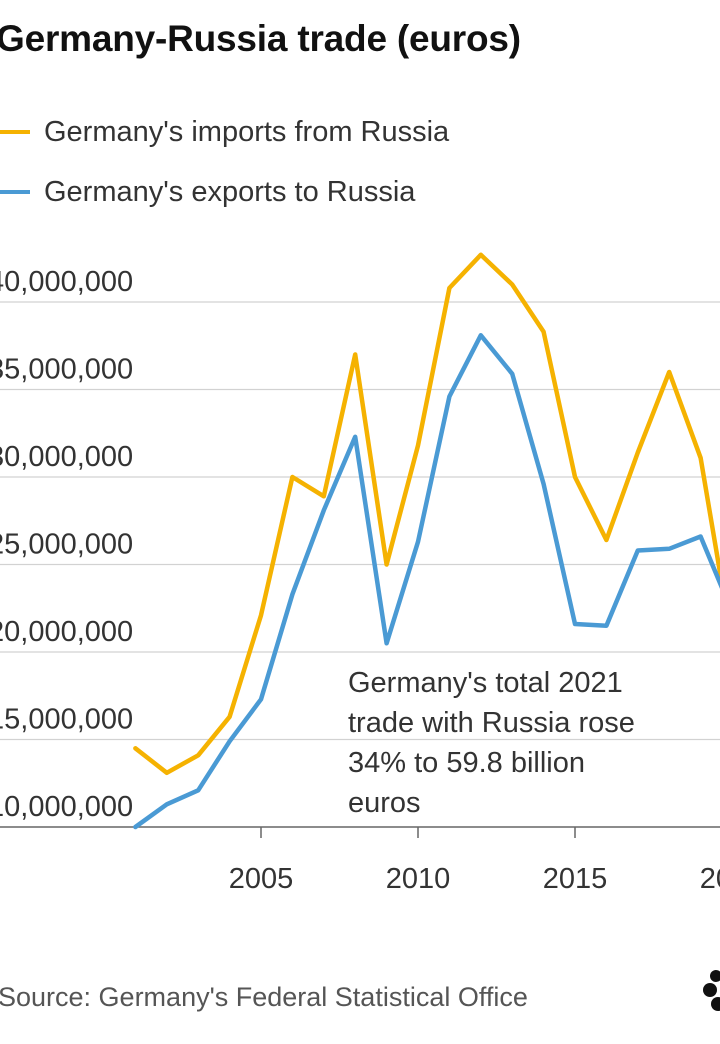  What do you see at coordinates (261, 879) in the screenshot?
I see `x-tick-label-0: 2005` at bounding box center [261, 879].